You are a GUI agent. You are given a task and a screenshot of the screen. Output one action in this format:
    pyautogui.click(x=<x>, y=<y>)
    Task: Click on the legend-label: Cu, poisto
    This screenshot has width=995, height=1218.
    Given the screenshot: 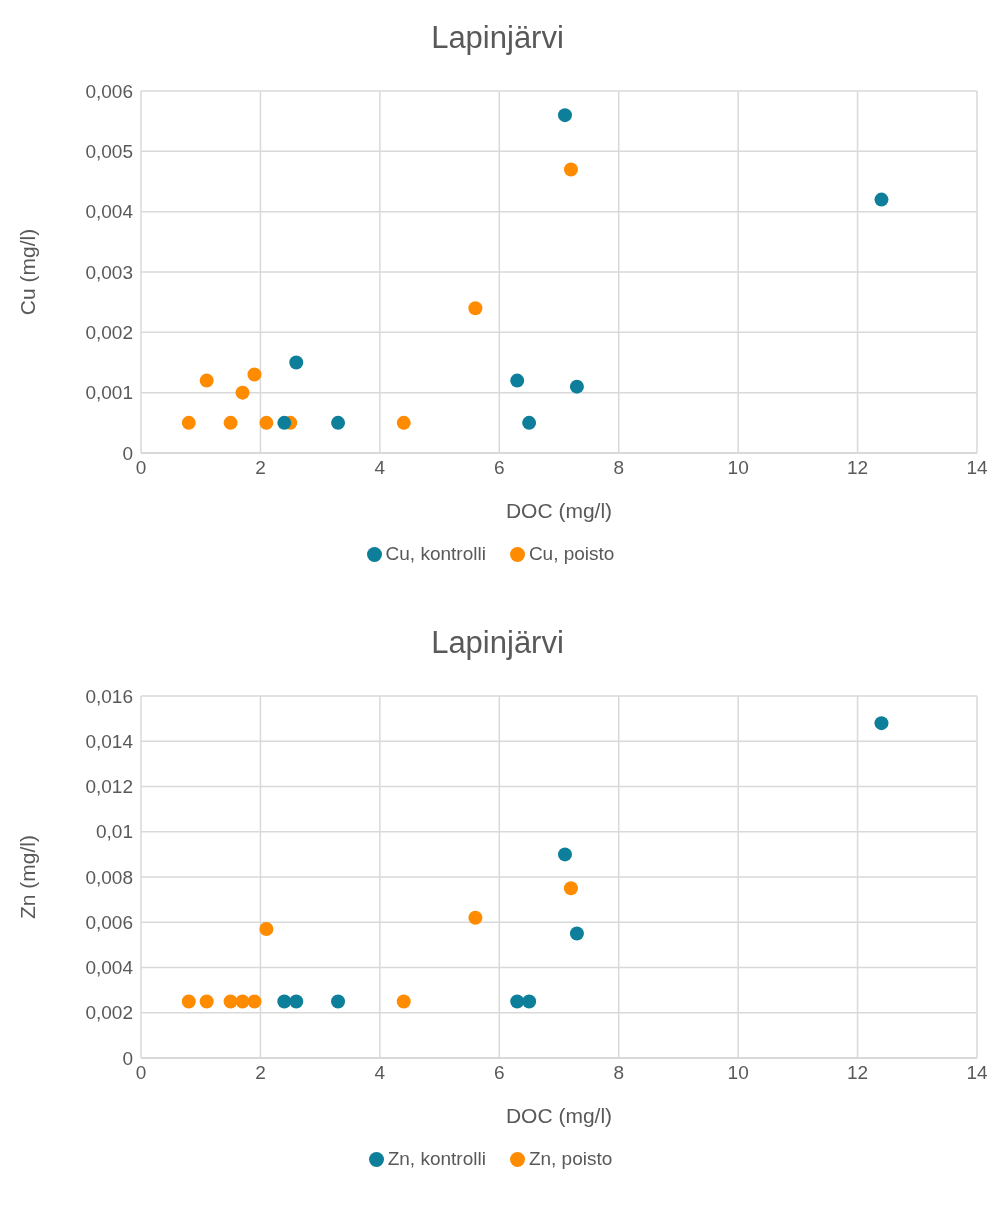 What is the action you would take?
    pyautogui.click(x=571, y=553)
    